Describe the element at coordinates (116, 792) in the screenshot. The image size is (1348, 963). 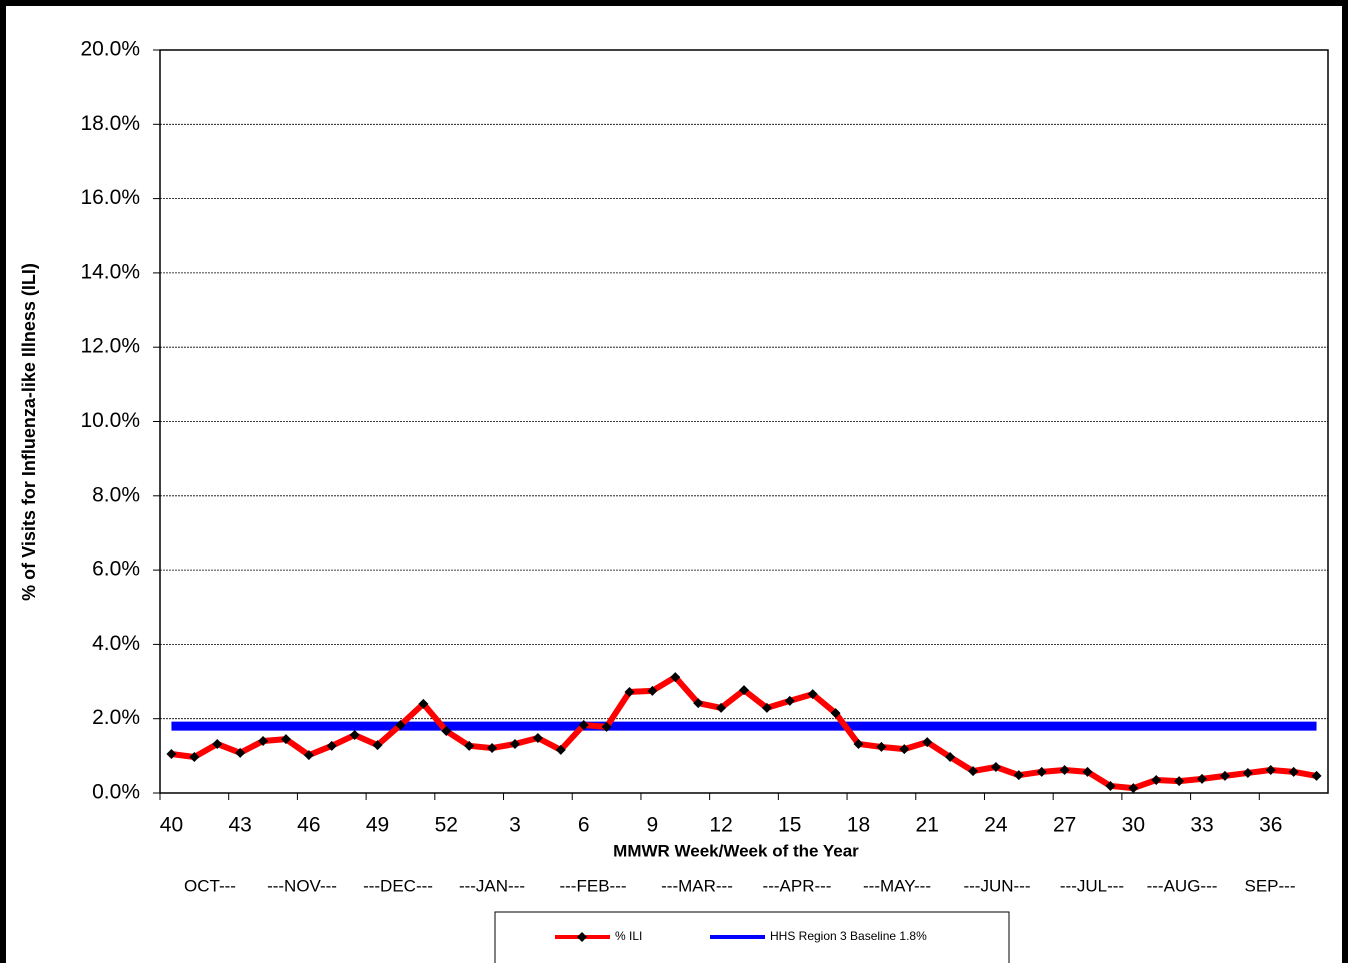
I see `y-tick-label: 0.0%` at that location.